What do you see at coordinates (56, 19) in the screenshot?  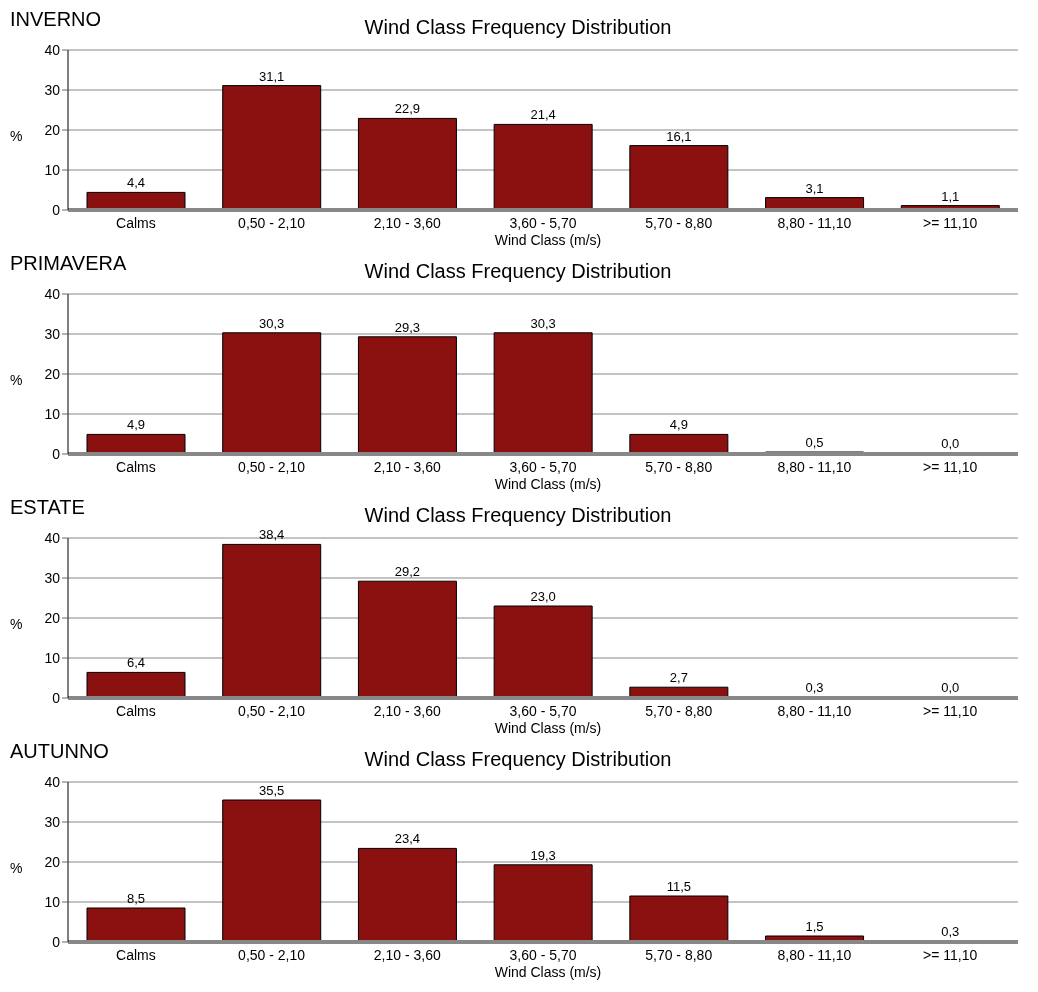 I see `chart-subtitle: INVERNO` at bounding box center [56, 19].